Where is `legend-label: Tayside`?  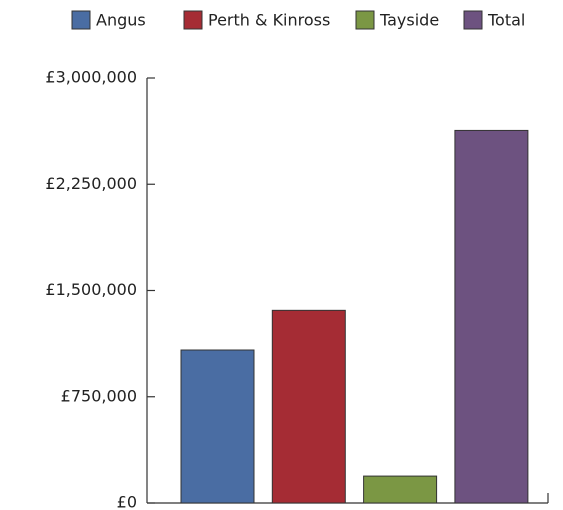
legend-label: Tayside is located at coordinates (409, 20).